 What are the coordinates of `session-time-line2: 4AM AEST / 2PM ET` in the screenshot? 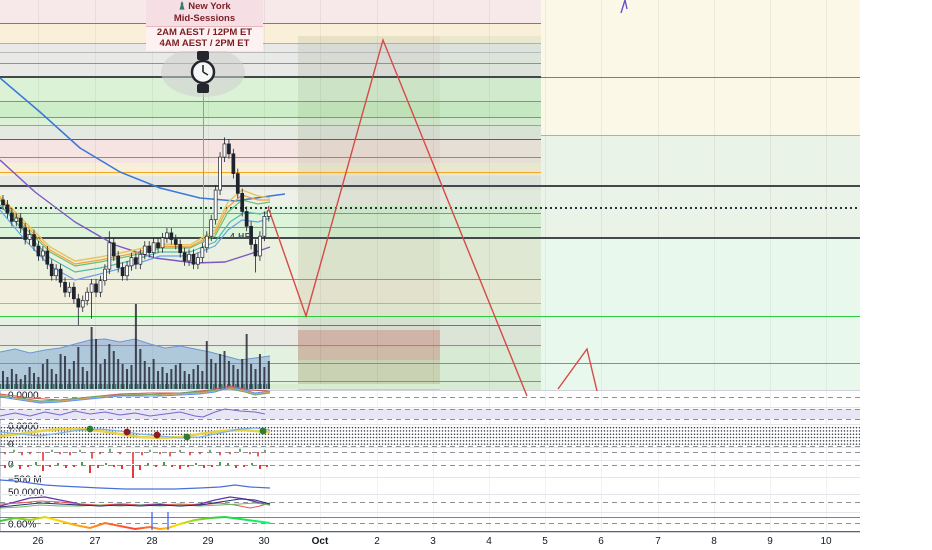 It's located at (204, 43).